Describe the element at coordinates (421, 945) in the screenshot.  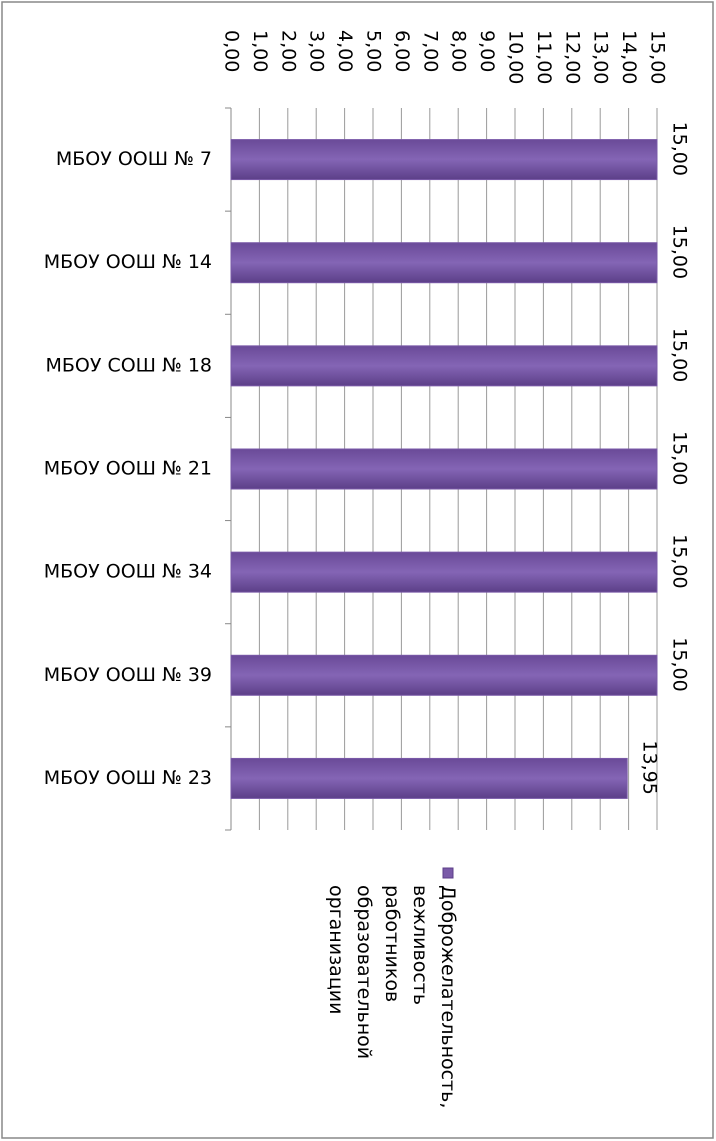
I see `legend-line: вежливость` at that location.